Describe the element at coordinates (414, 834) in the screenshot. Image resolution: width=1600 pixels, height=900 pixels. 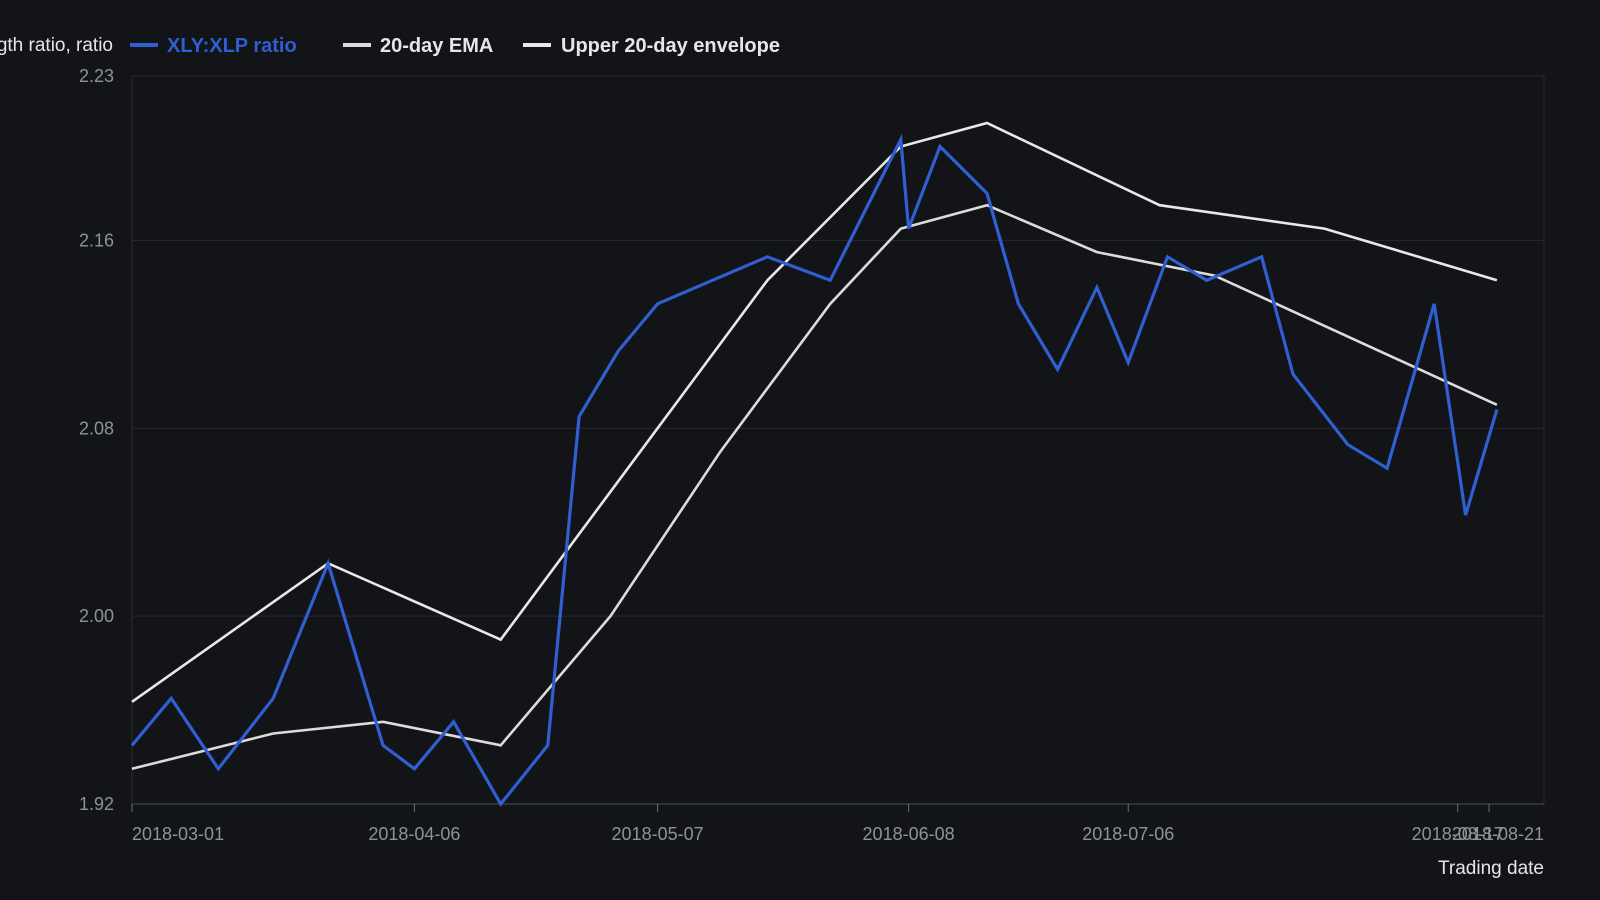
I see `x-tick-label: 2018-04-06` at that location.